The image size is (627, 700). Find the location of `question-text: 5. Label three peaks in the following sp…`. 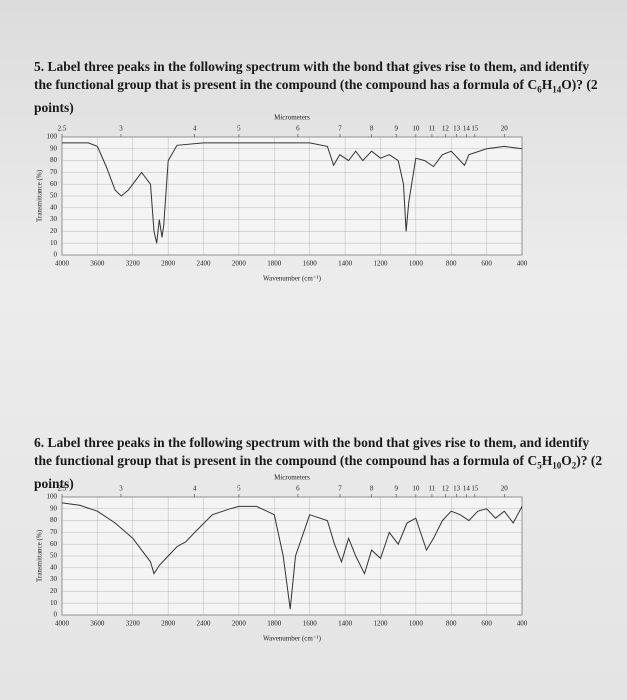

question-text: 5. Label three peaks in the following sp… is located at coordinates (312, 75).